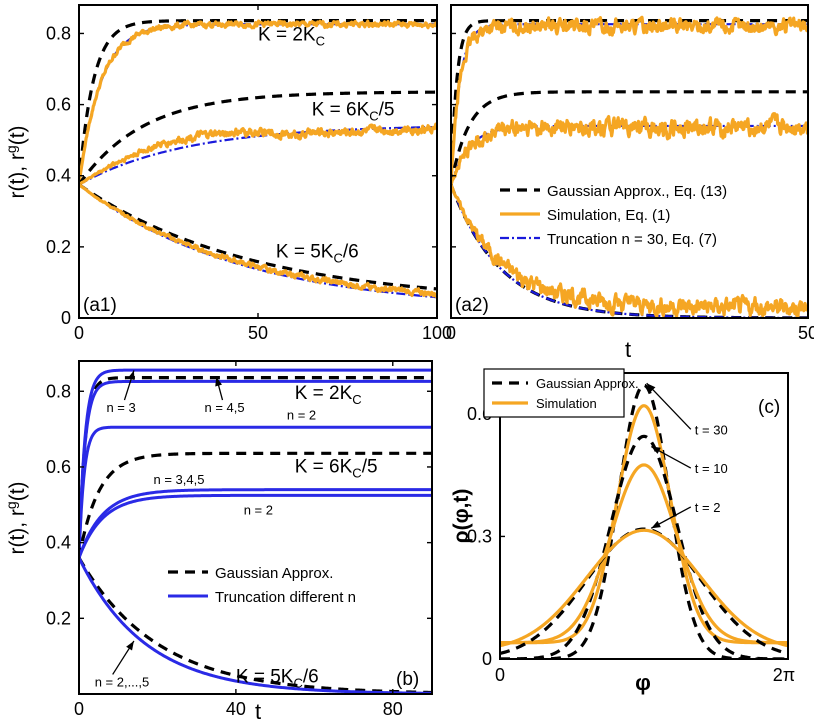 The image size is (814, 727). I want to click on t-label-2: t = 2, so click(708, 507).